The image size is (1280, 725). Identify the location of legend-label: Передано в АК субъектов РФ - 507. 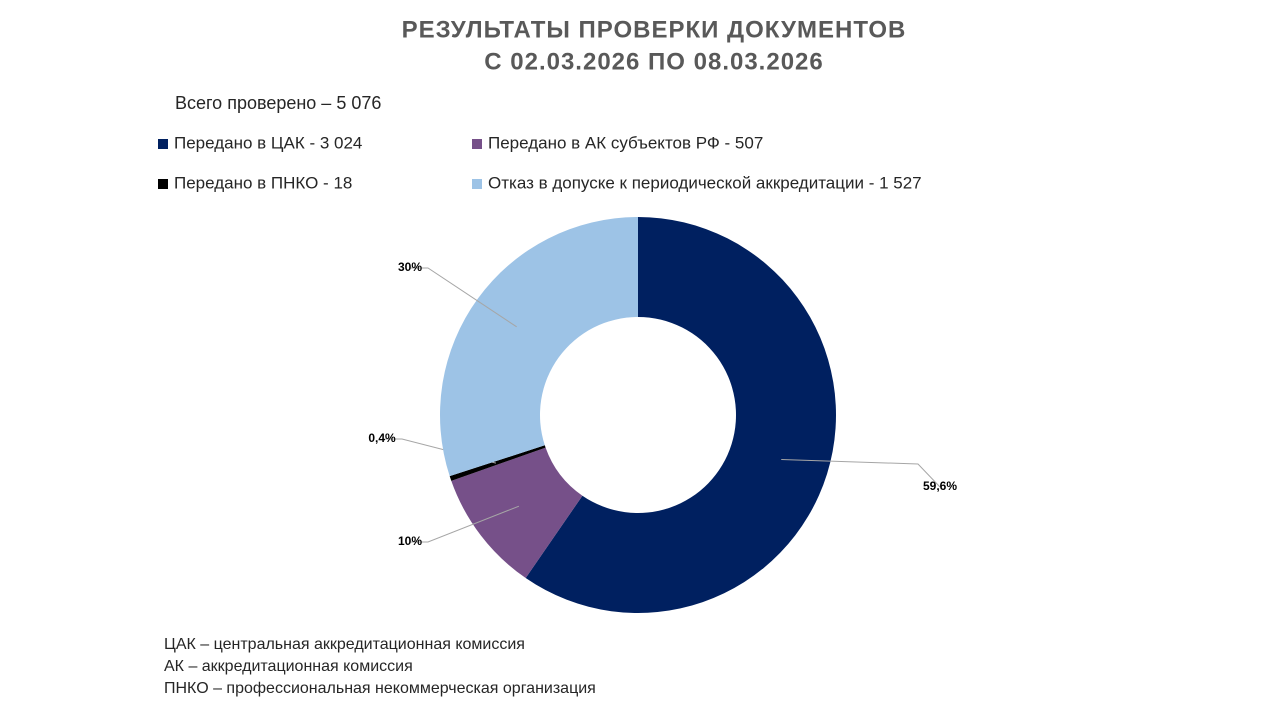
(625, 142).